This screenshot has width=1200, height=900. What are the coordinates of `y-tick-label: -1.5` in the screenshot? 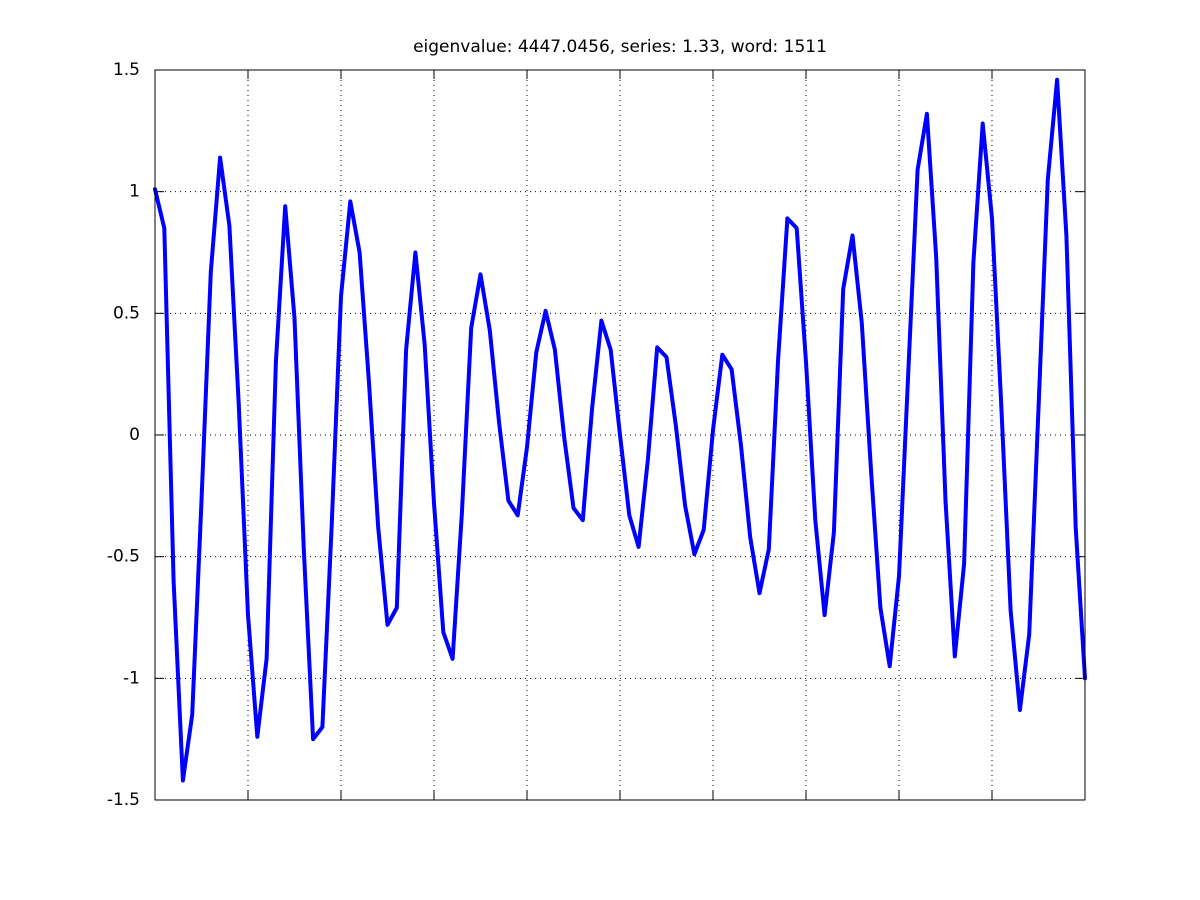 It's located at (123, 800).